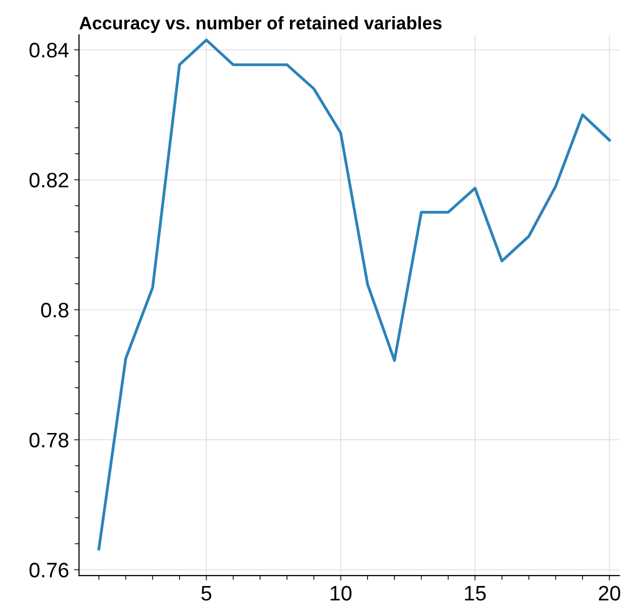  I want to click on y-tick-label: 0.78, so click(49, 440).